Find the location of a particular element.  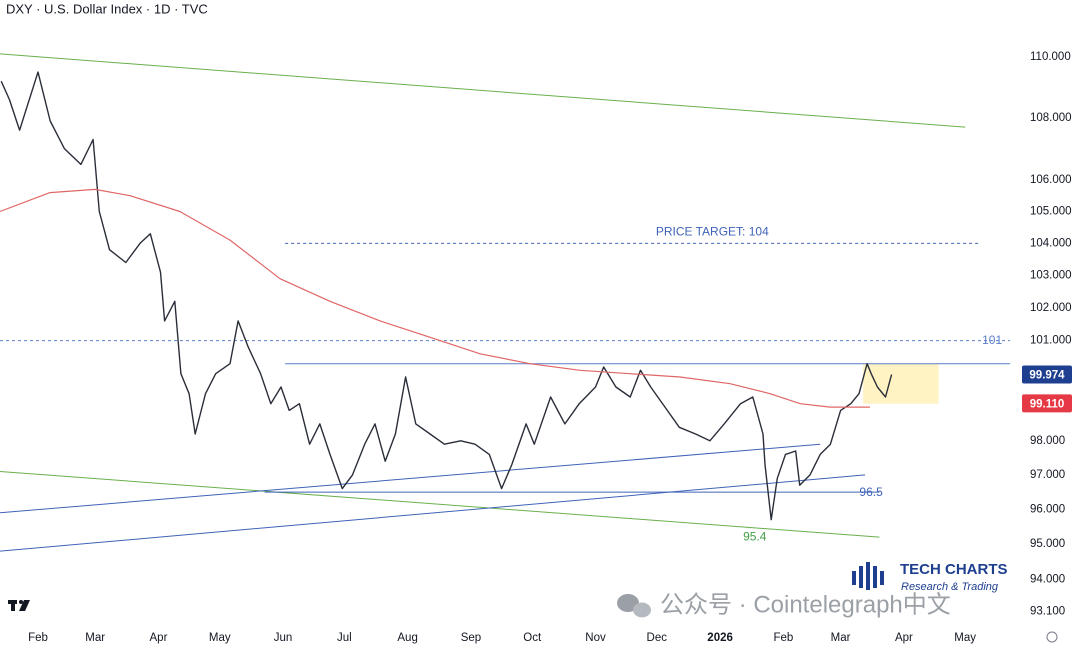

y-tick-label: 98.000 is located at coordinates (1047, 441).